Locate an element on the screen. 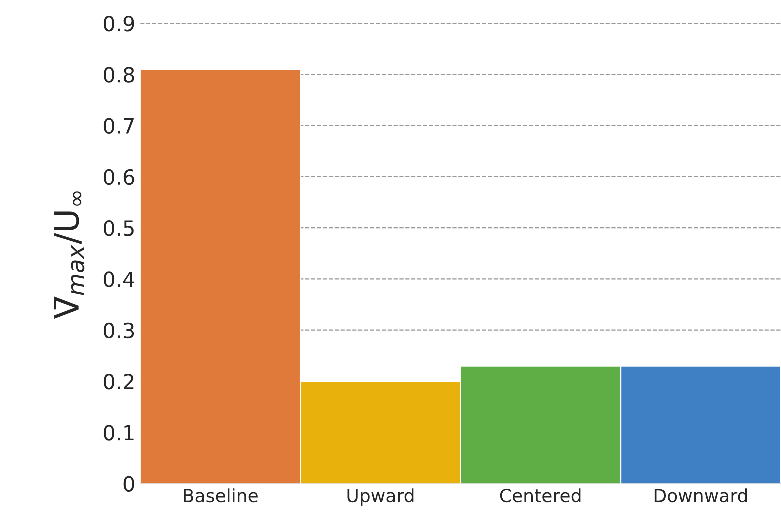 The width and height of the screenshot is (781, 523). y-tick-label: 0.1 is located at coordinates (119, 433).